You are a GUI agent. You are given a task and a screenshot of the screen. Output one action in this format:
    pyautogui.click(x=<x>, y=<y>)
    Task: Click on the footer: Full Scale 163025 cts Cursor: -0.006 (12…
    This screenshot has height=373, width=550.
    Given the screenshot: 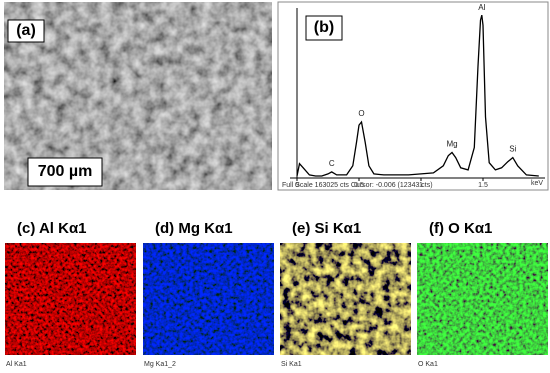 What is the action you would take?
    pyautogui.click(x=357, y=185)
    